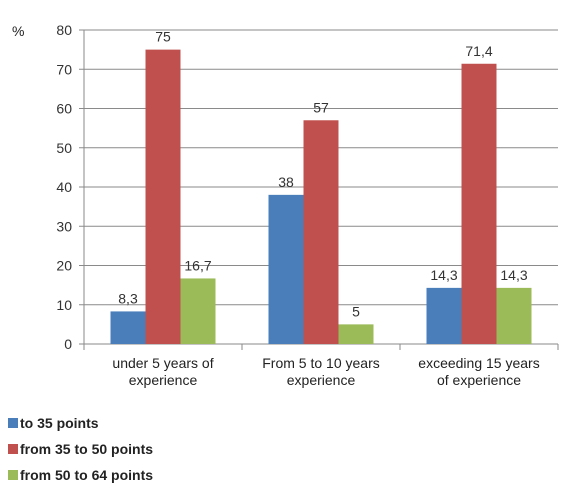 Image resolution: width=569 pixels, height=494 pixels. I want to click on legend-item-series-2: from 35 to 50 points, so click(80, 449).